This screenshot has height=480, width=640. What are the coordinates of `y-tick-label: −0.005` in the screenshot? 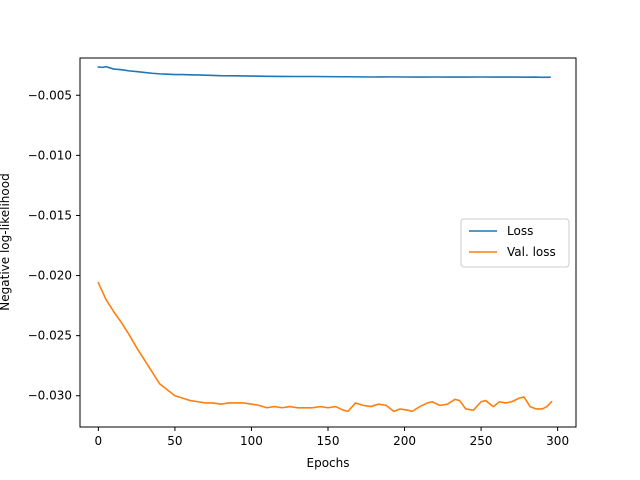 It's located at (50, 95).